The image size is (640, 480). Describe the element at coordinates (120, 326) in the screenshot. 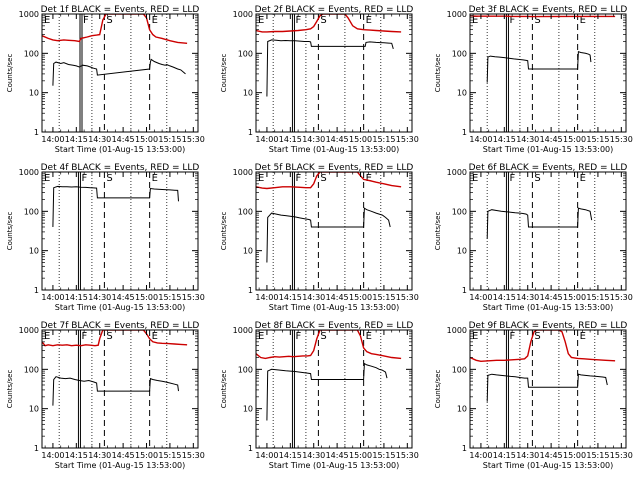

I see `panel-title: Det 7f BLACK = Events, RED = LLD` at that location.